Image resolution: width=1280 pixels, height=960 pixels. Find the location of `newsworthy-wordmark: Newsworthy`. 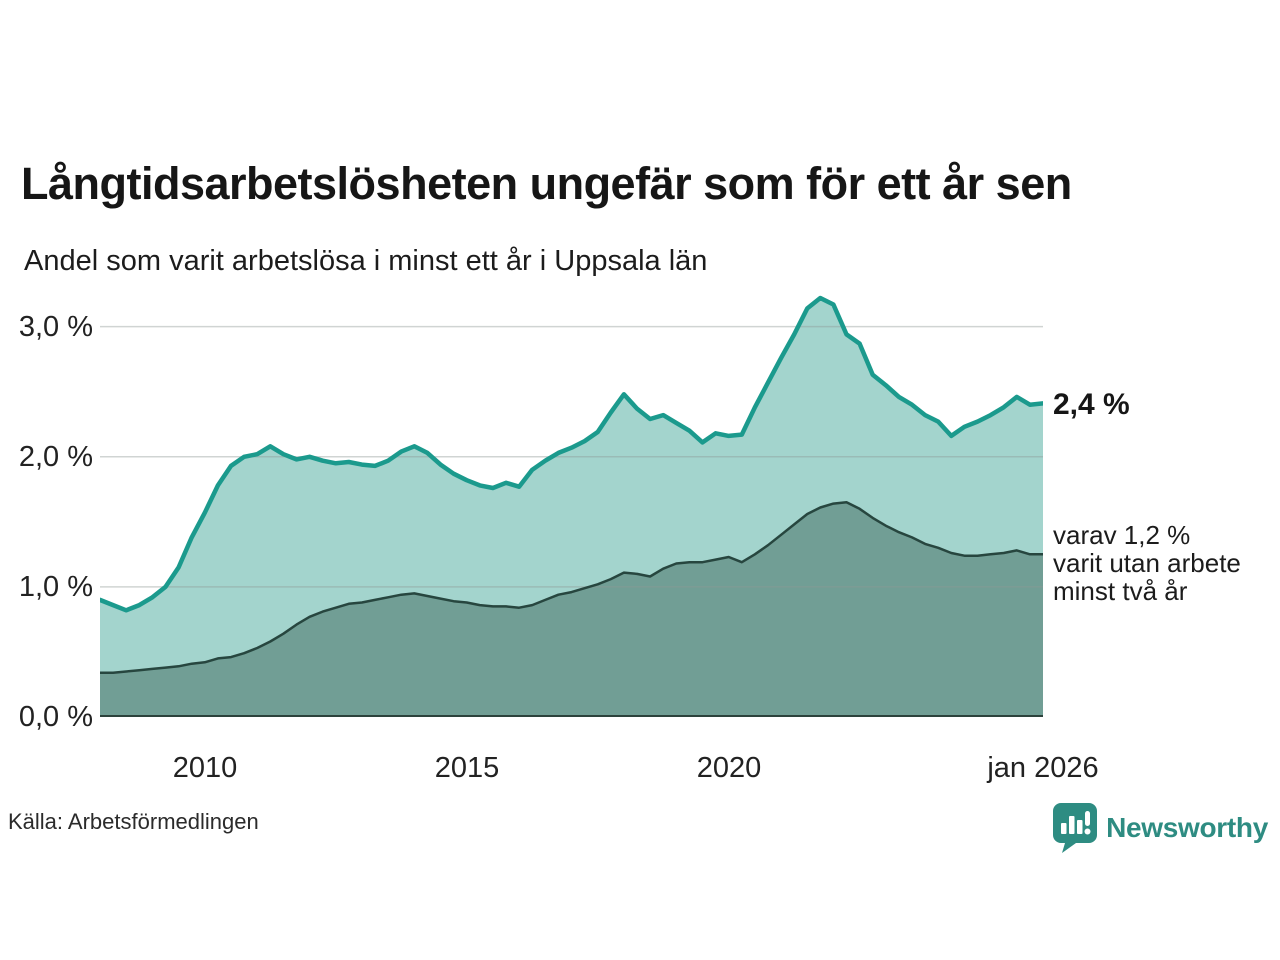

newsworthy-wordmark: Newsworthy is located at coordinates (1187, 827).